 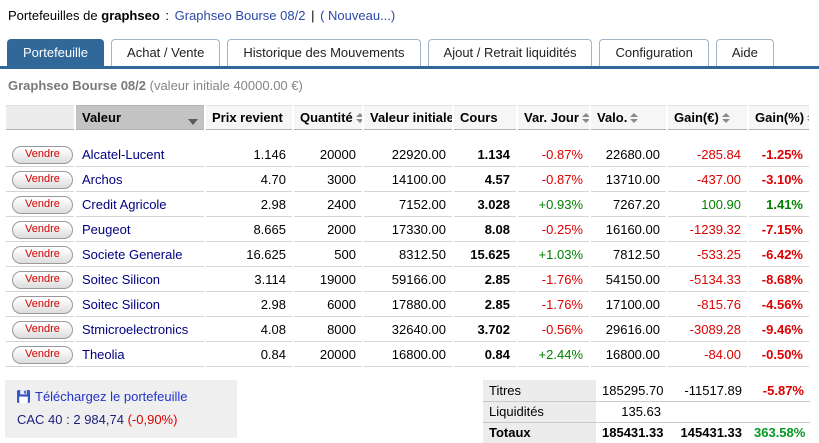 What do you see at coordinates (249, 117) in the screenshot?
I see `header-prix-revient: Prix revient` at bounding box center [249, 117].